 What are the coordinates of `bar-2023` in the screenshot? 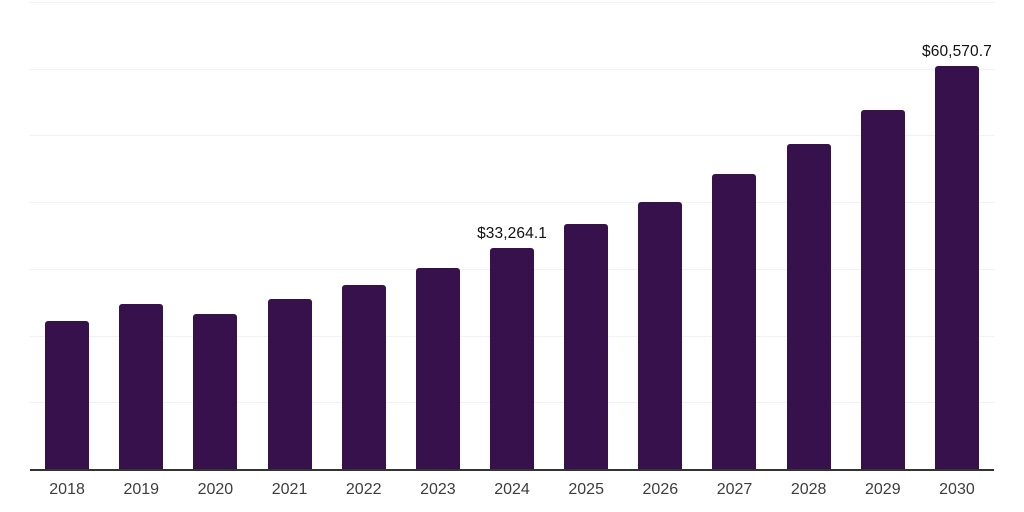 It's located at (437, 368).